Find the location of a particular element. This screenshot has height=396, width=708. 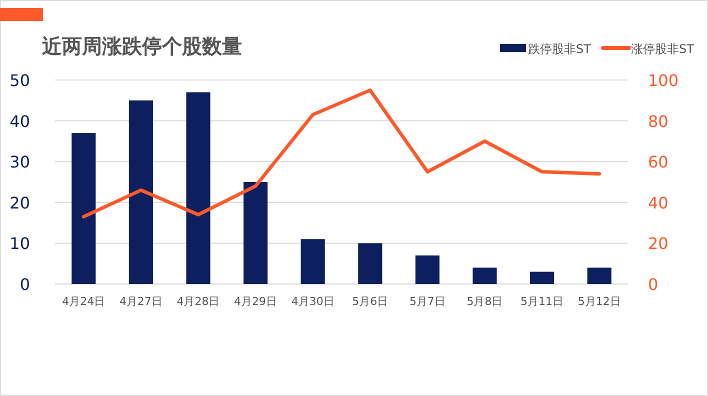

y-tick-label: 30 is located at coordinates (20, 162).